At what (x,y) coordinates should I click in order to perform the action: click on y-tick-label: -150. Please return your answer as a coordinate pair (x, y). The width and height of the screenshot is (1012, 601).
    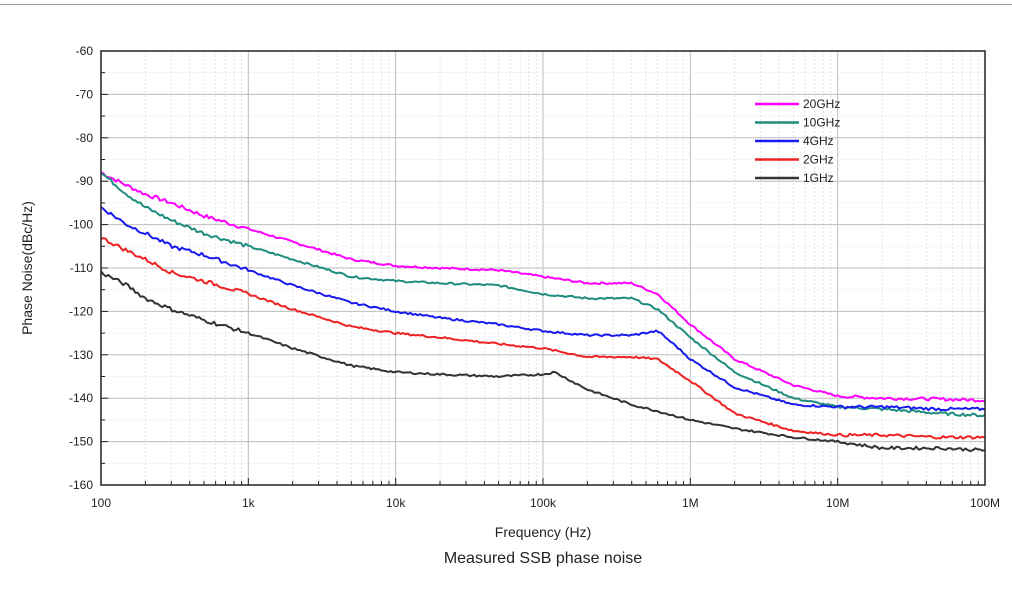
    Looking at the image, I should click on (81, 442).